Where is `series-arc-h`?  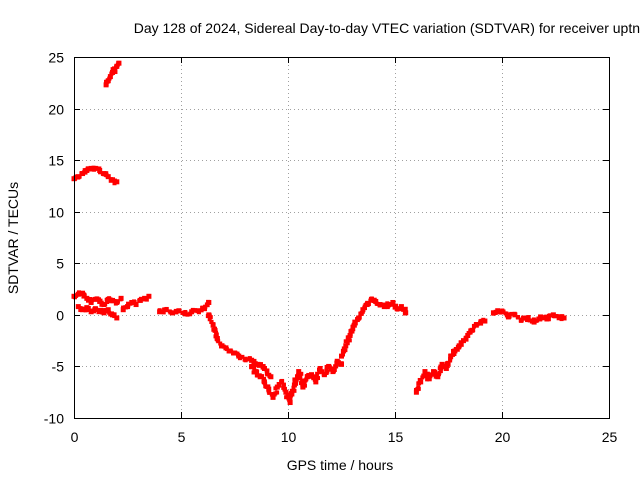
series-arc-h is located at coordinates (450, 356).